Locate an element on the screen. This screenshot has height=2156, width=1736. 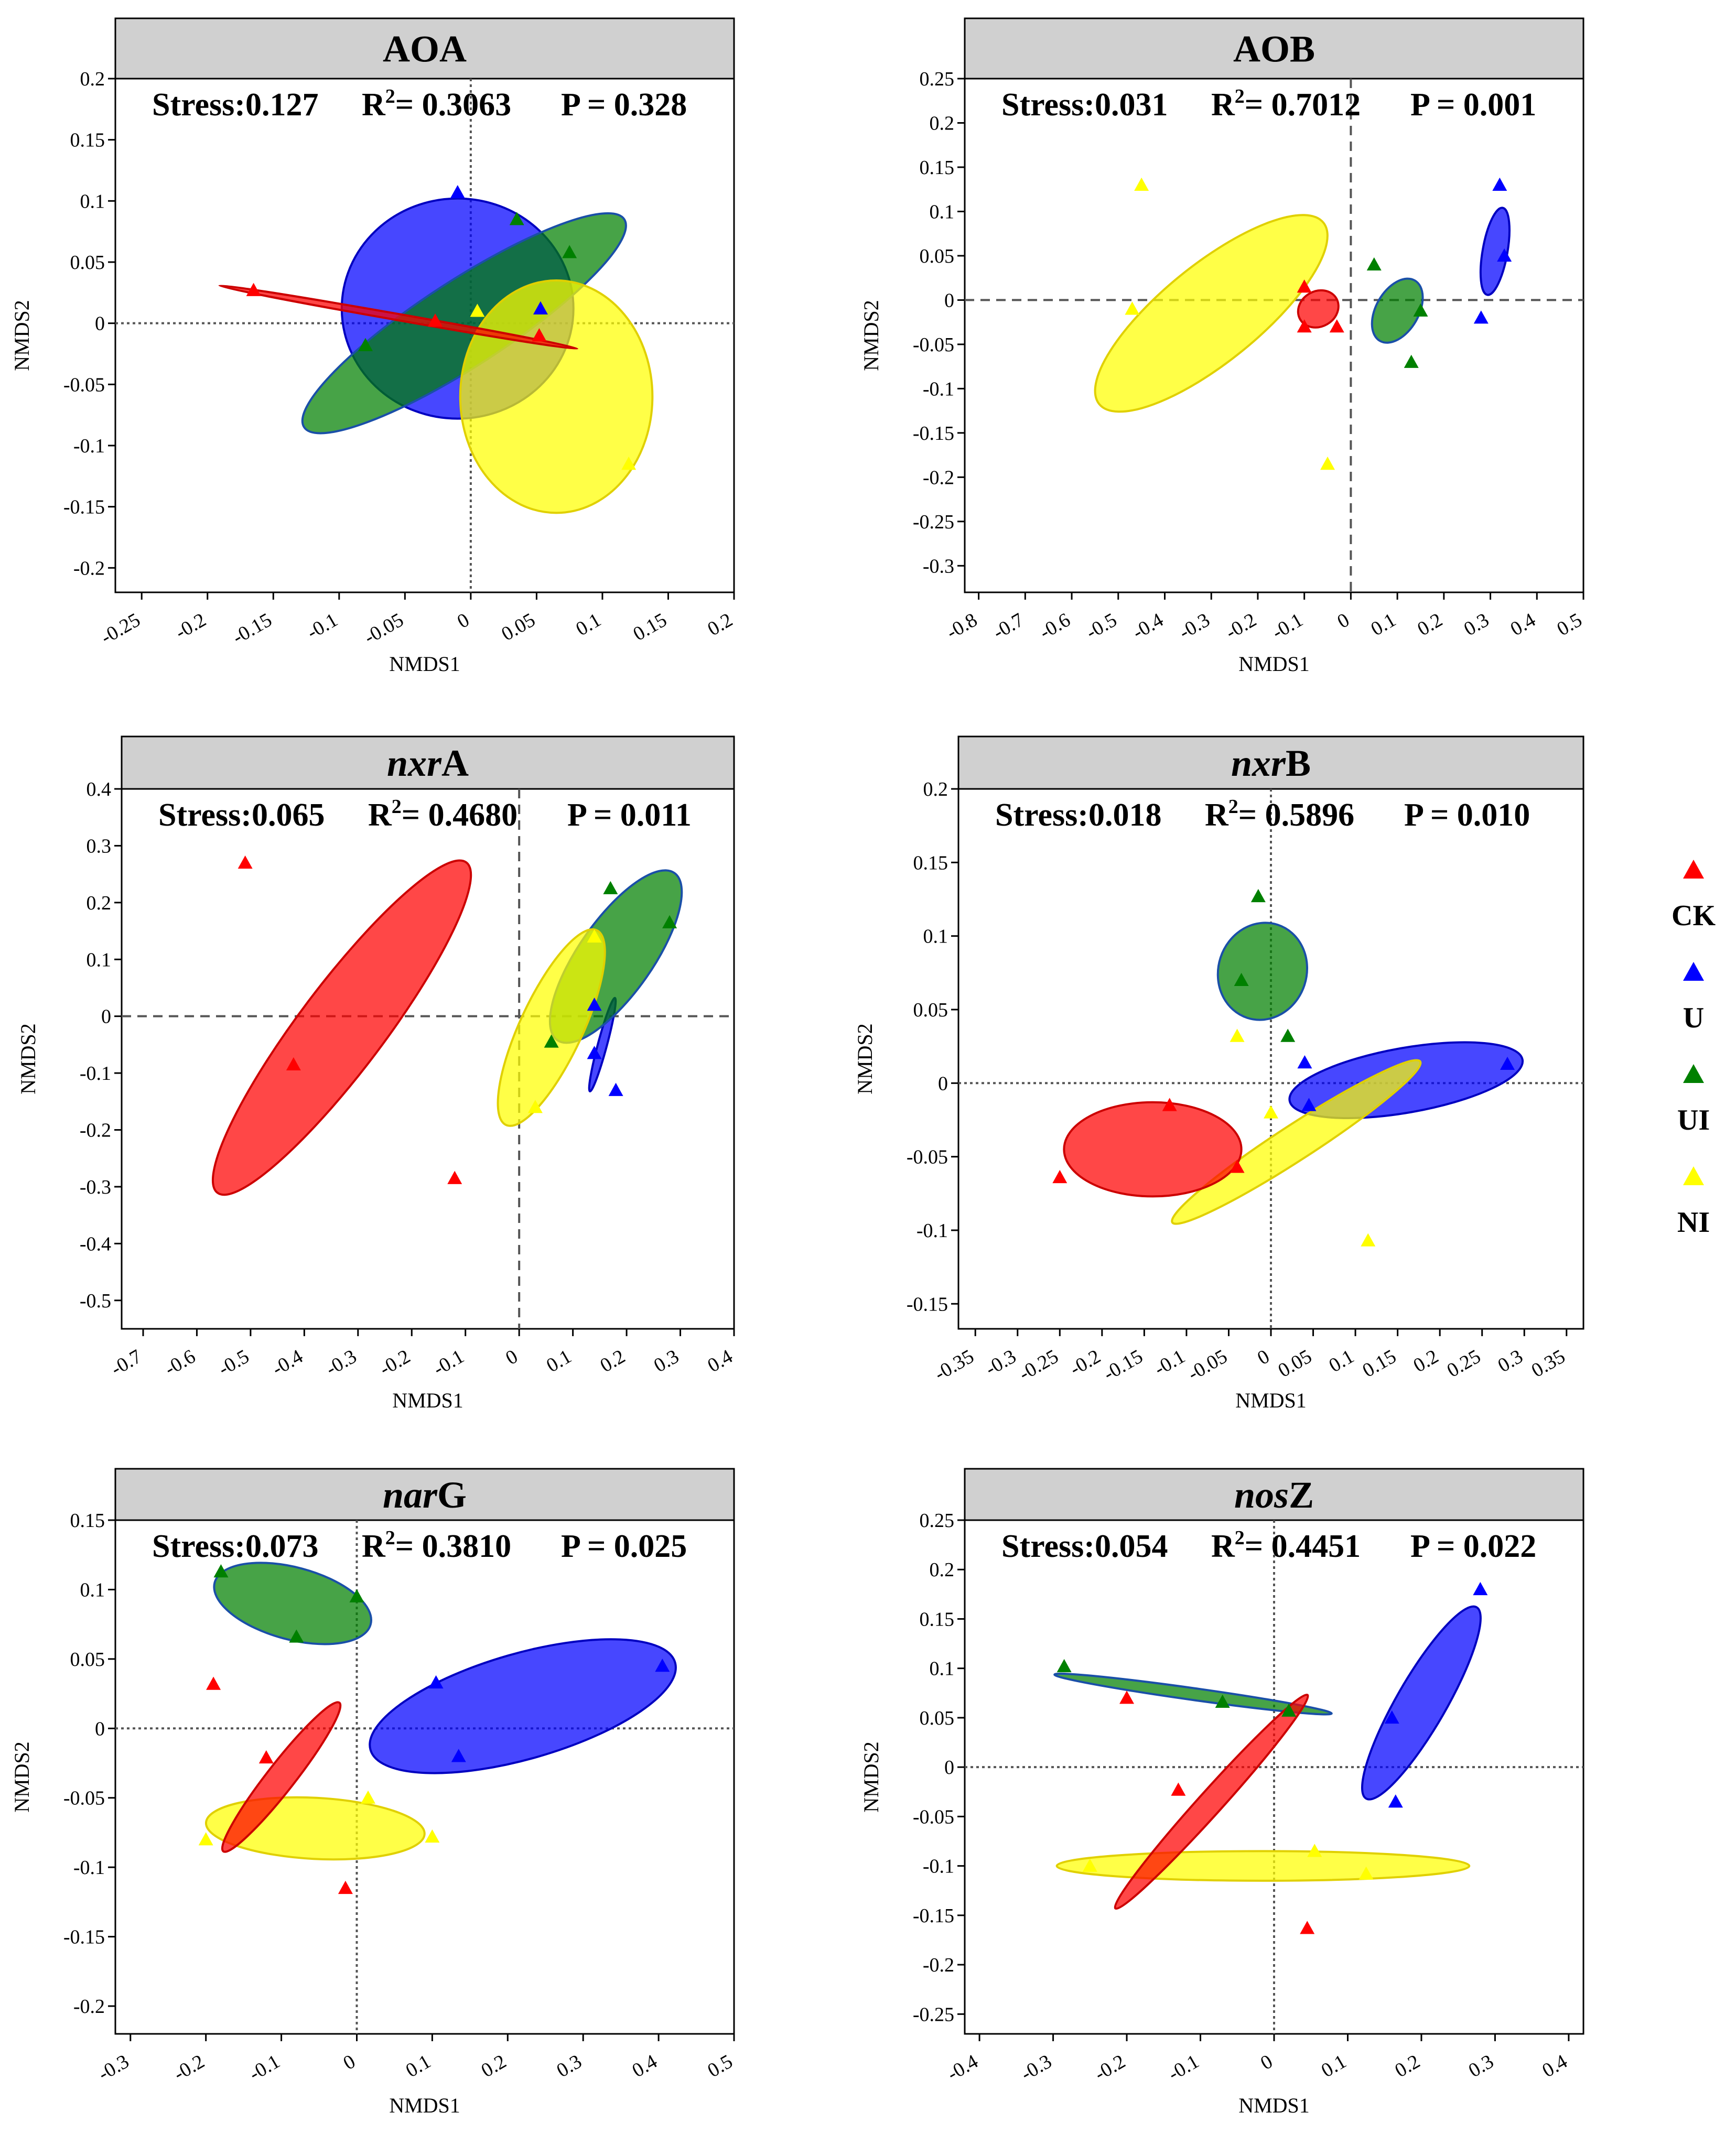
y-tick-label: -0.15 is located at coordinates (928, 1304).